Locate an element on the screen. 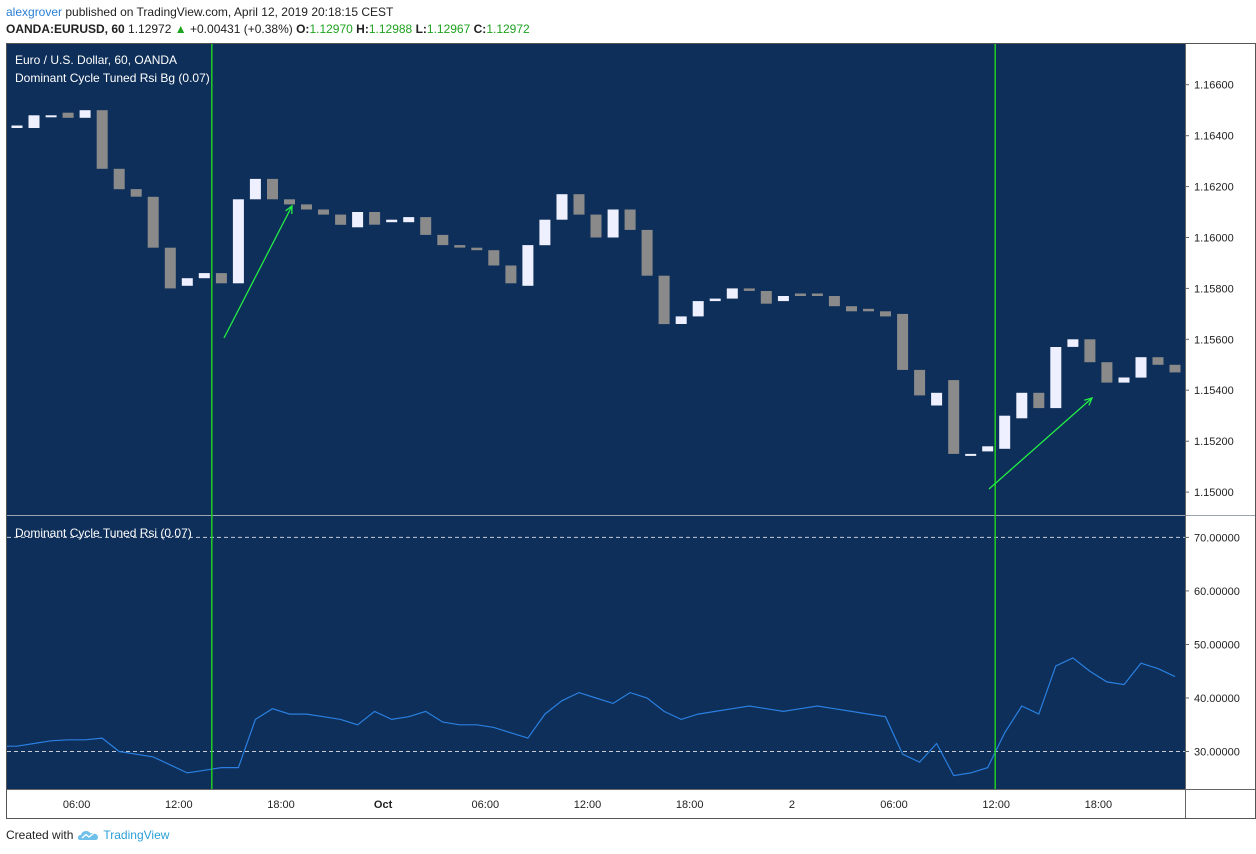 The height and width of the screenshot is (854, 1256). time-axis is located at coordinates (596, 804).